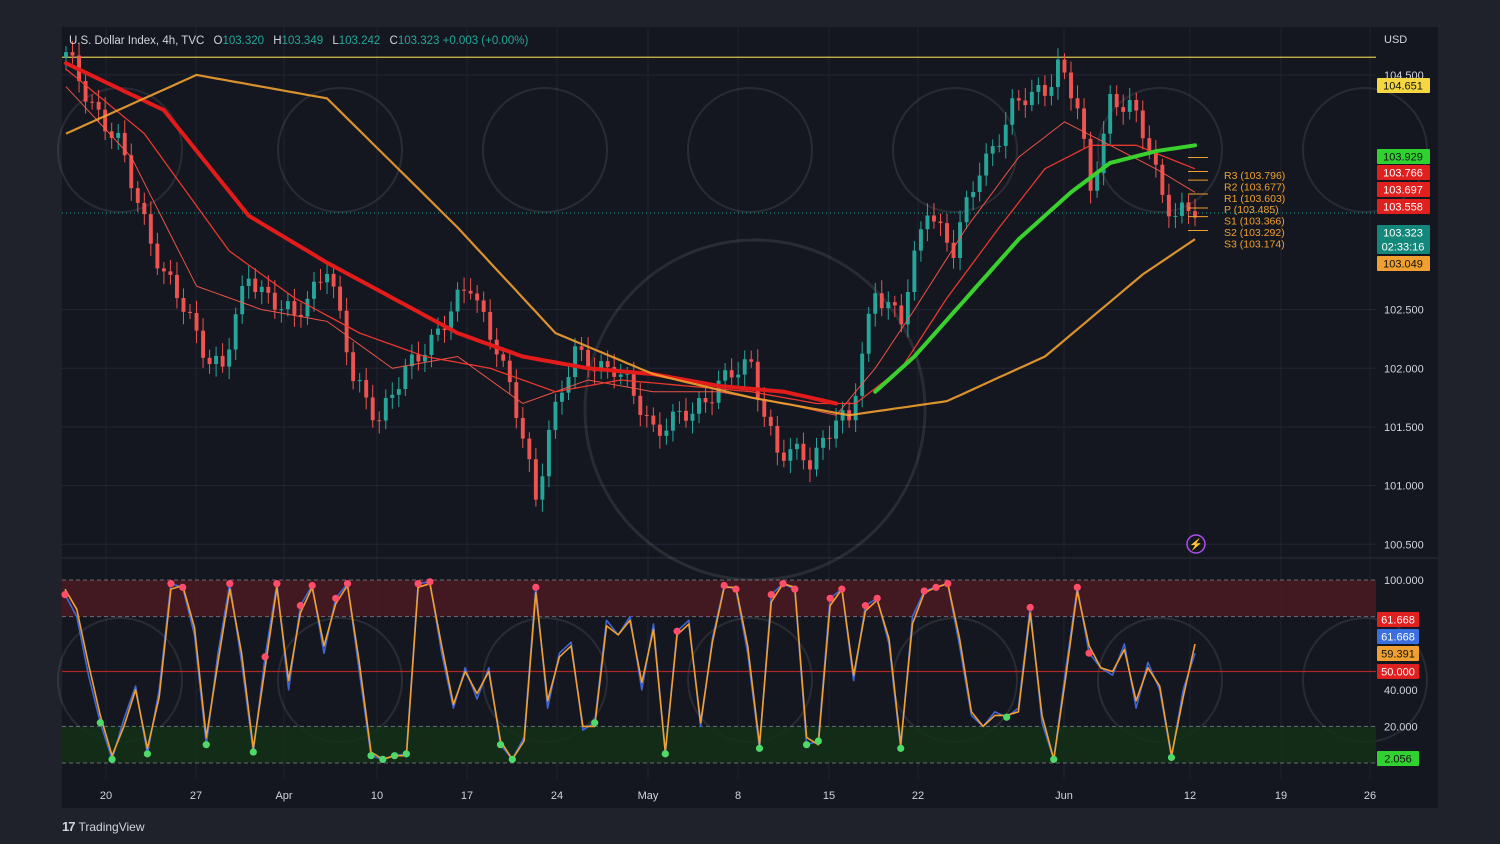 Image resolution: width=1500 pixels, height=844 pixels. Describe the element at coordinates (1196, 544) in the screenshot. I see `lightning-icon` at that location.